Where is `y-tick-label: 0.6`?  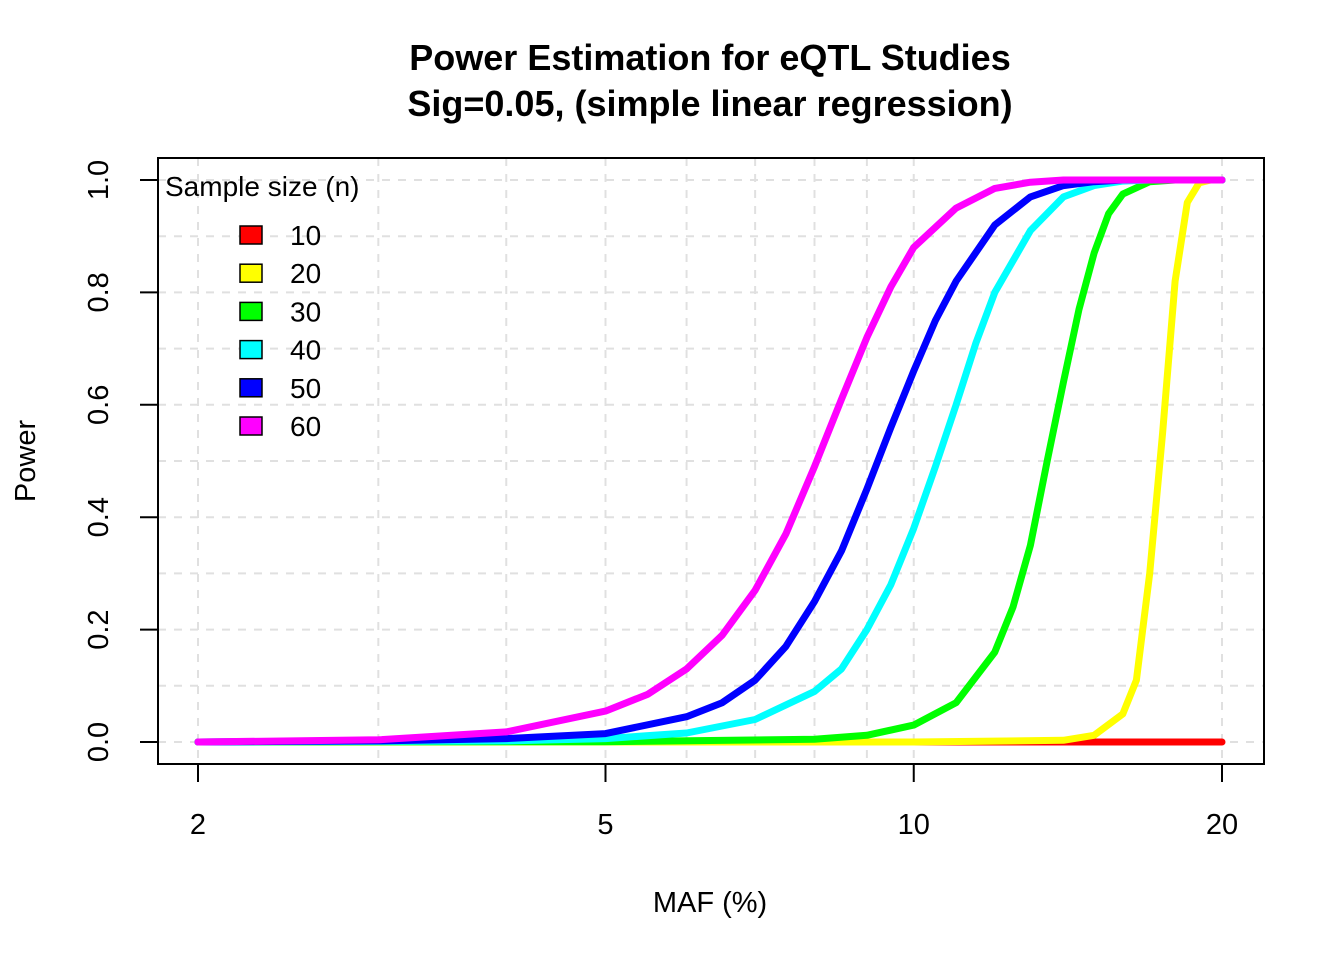
y-tick-label: 0.6 is located at coordinates (99, 405).